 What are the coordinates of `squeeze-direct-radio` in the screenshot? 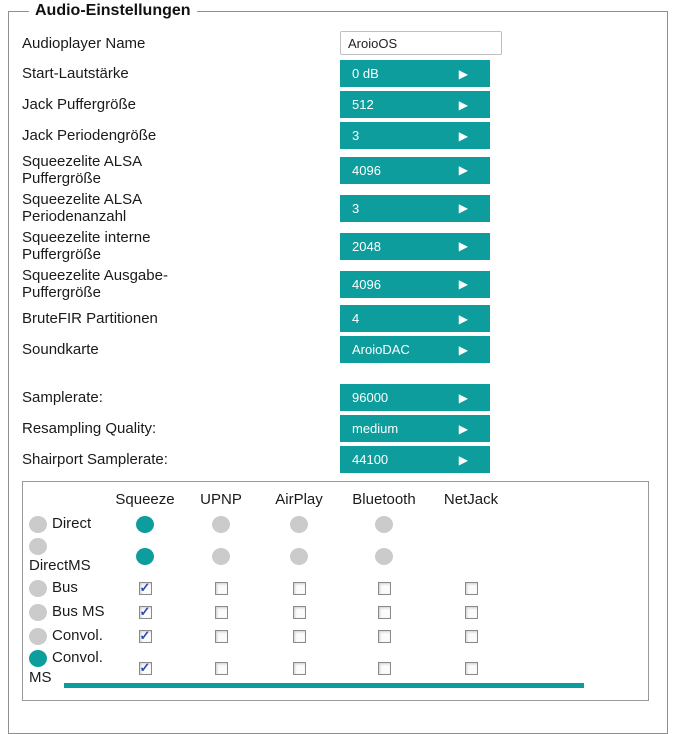 It's located at (145, 524).